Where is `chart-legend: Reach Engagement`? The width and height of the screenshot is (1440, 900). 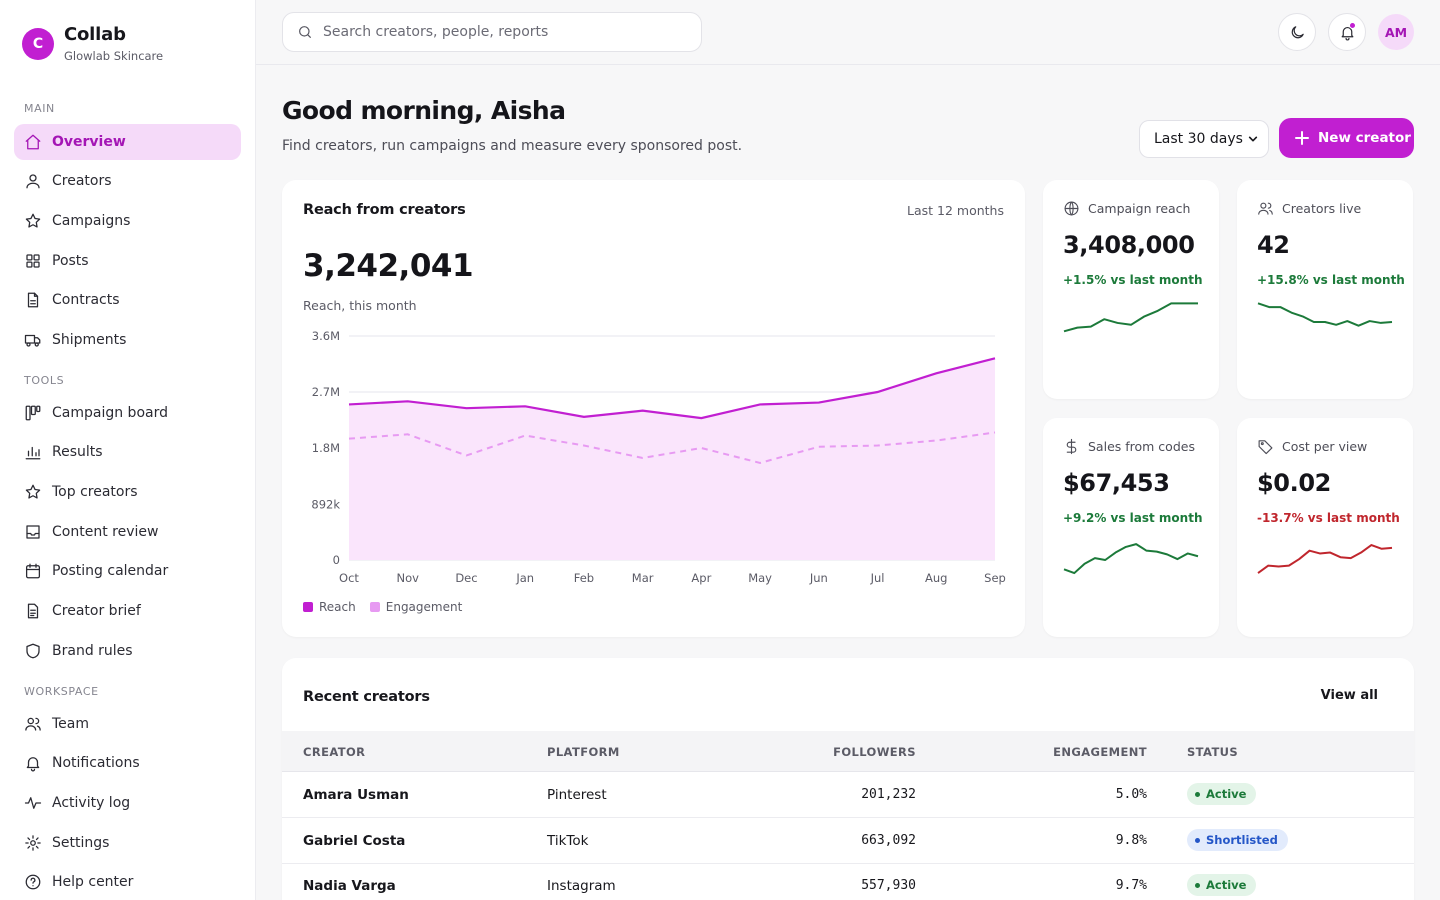 chart-legend: Reach Engagement is located at coordinates (389, 607).